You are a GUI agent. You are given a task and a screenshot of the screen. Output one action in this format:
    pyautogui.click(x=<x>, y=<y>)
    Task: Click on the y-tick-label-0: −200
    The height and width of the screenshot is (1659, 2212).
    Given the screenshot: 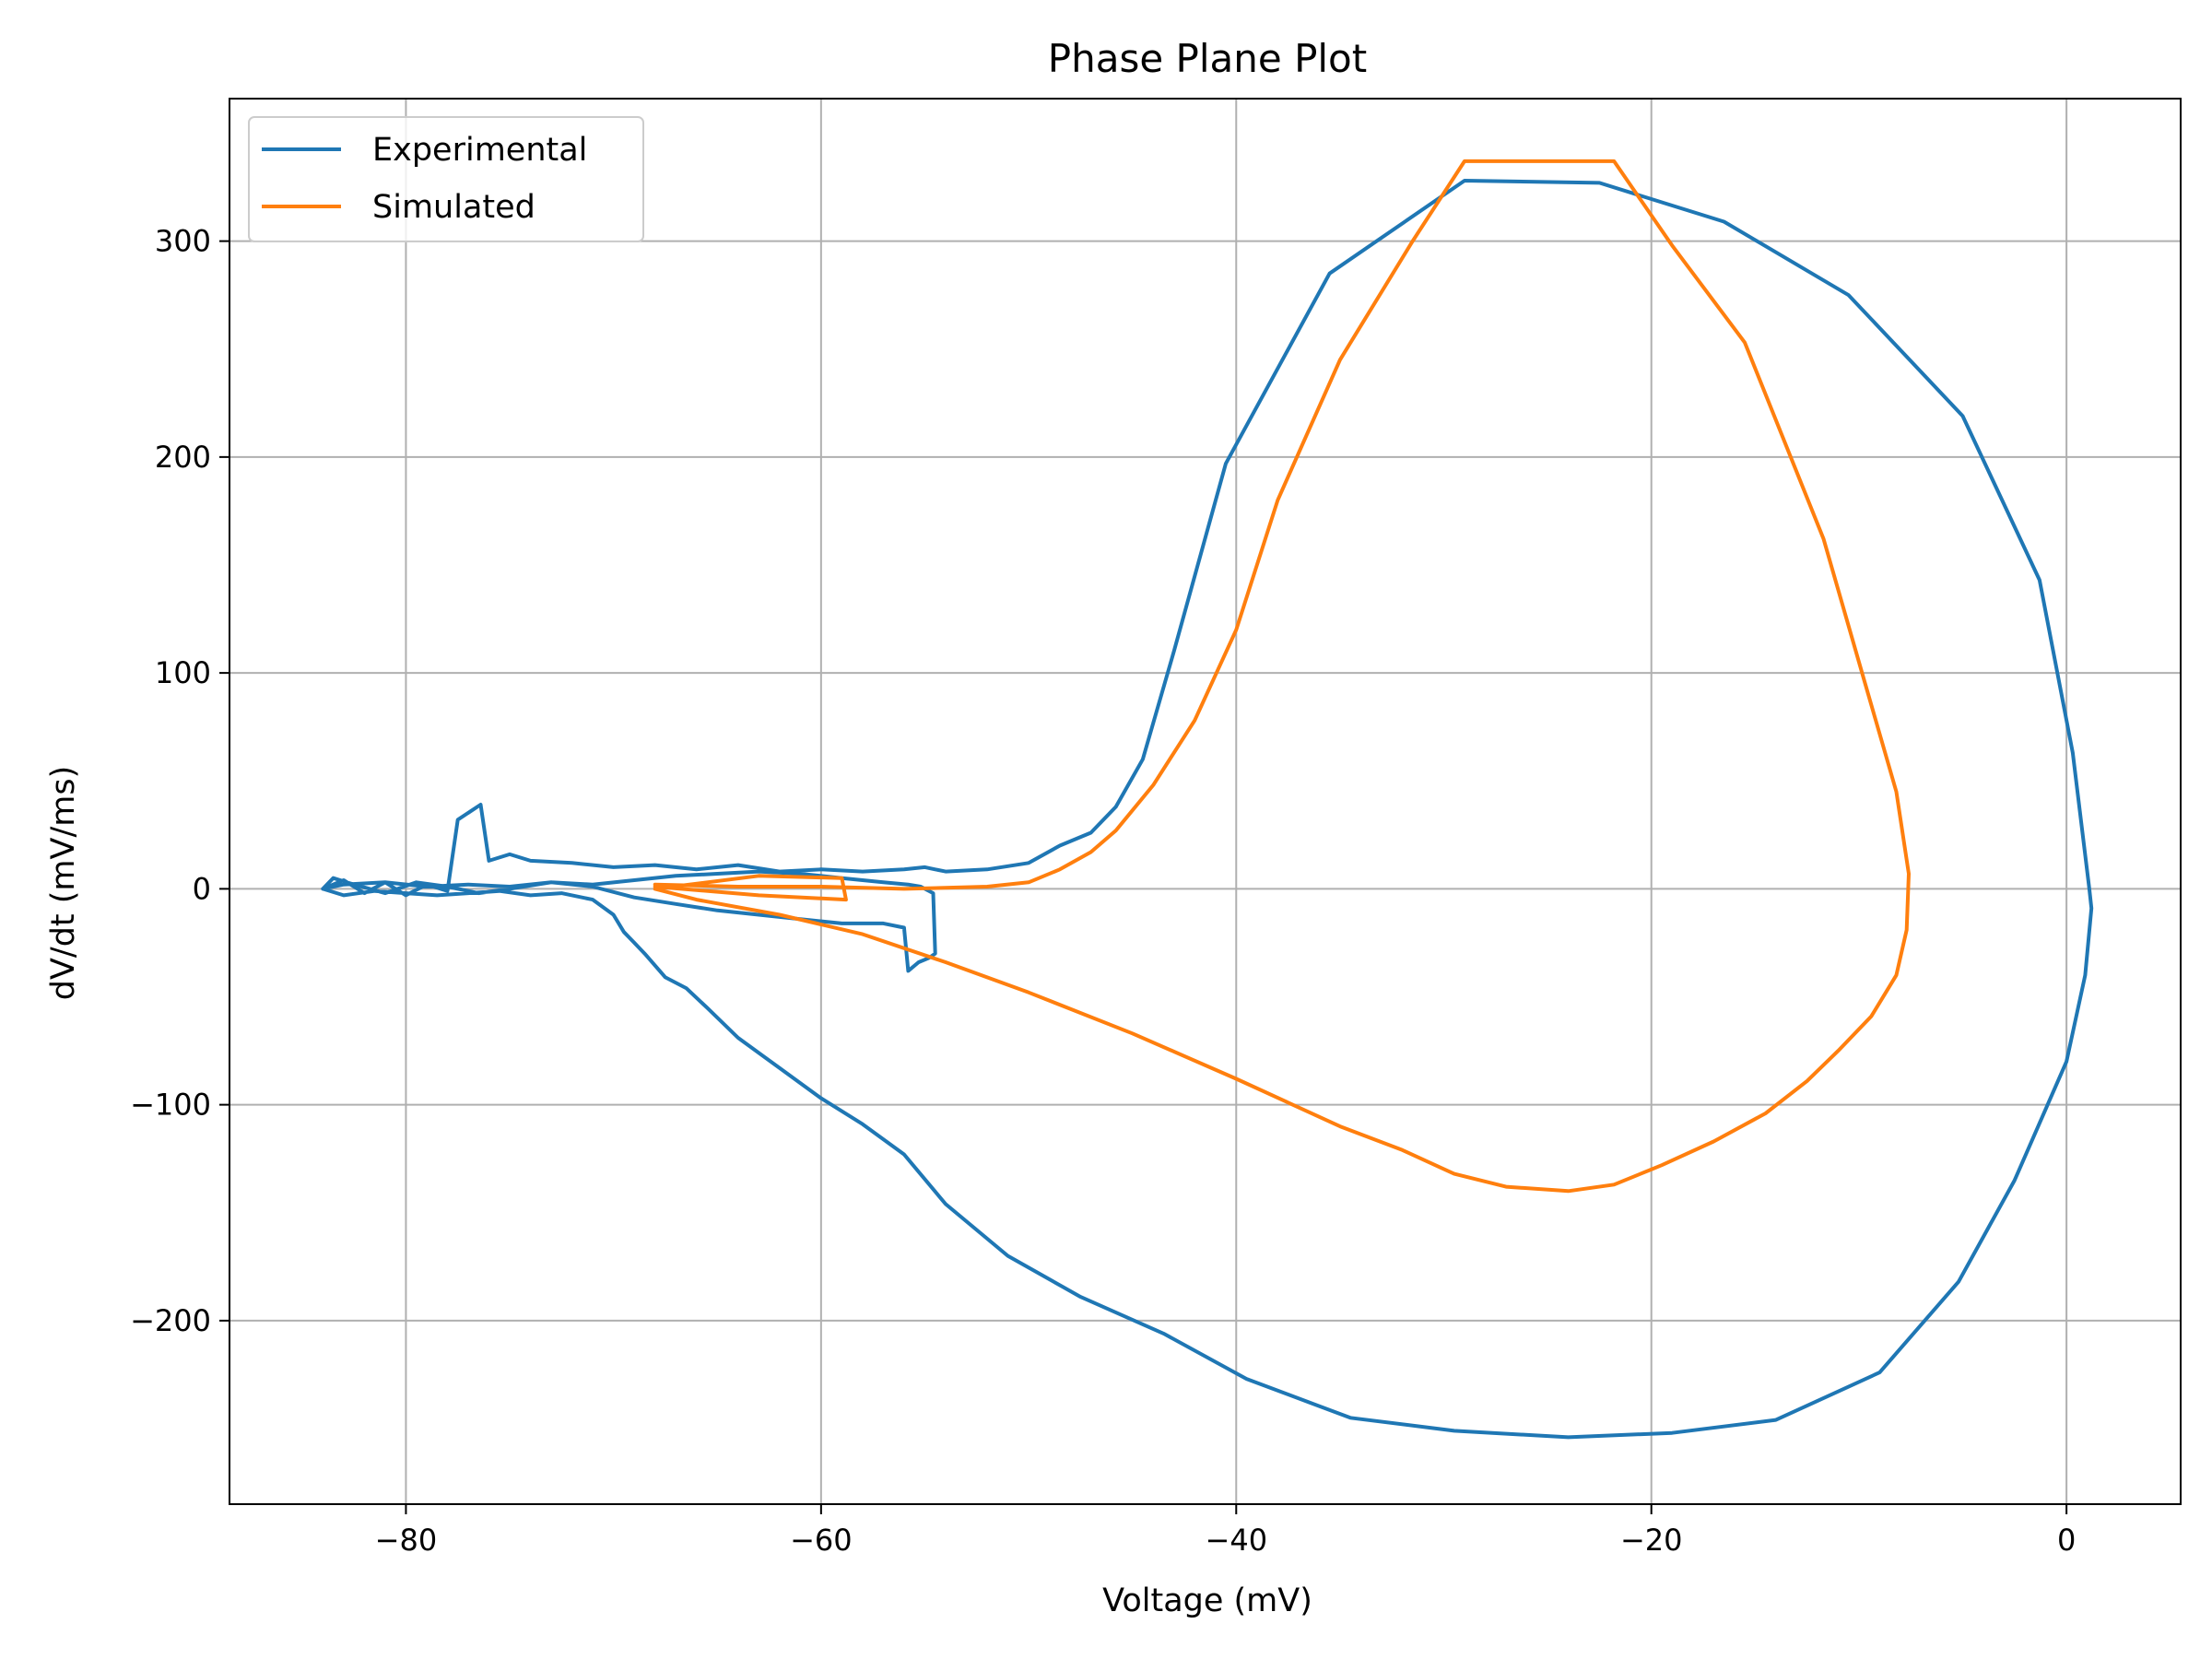 What is the action you would take?
    pyautogui.click(x=170, y=1320)
    